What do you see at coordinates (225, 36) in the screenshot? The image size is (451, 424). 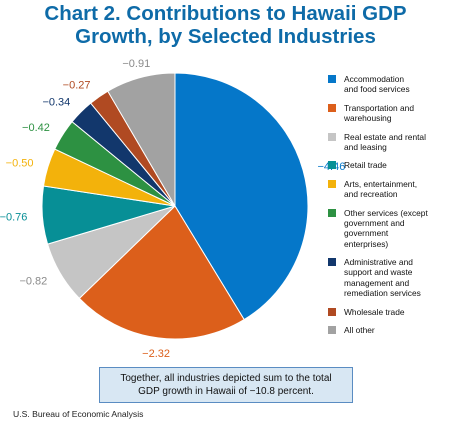 I see `chart-title-line-2: Growth, by Selected Industries` at bounding box center [225, 36].